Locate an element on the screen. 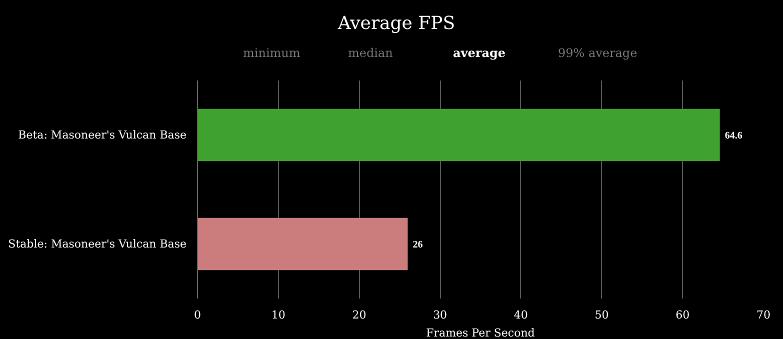 This screenshot has height=339, width=783. x-tick-label: 40 is located at coordinates (521, 315).